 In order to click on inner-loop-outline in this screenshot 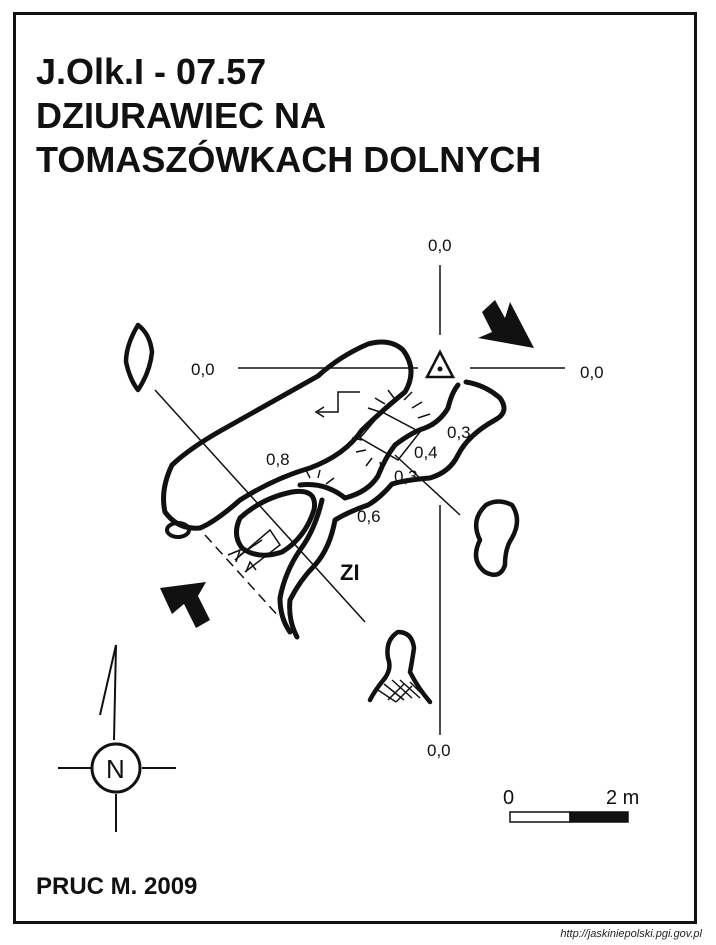, I will do `click(276, 523)`.